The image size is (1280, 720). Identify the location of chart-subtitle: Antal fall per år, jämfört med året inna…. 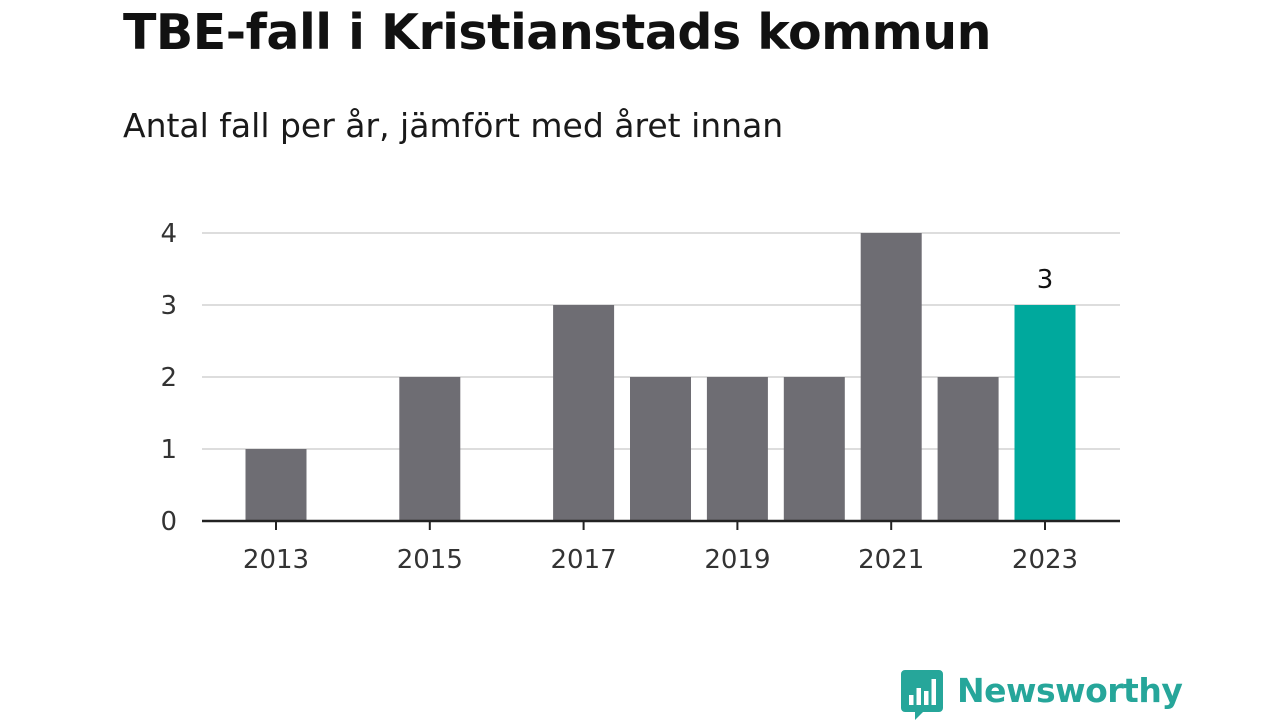
(453, 125).